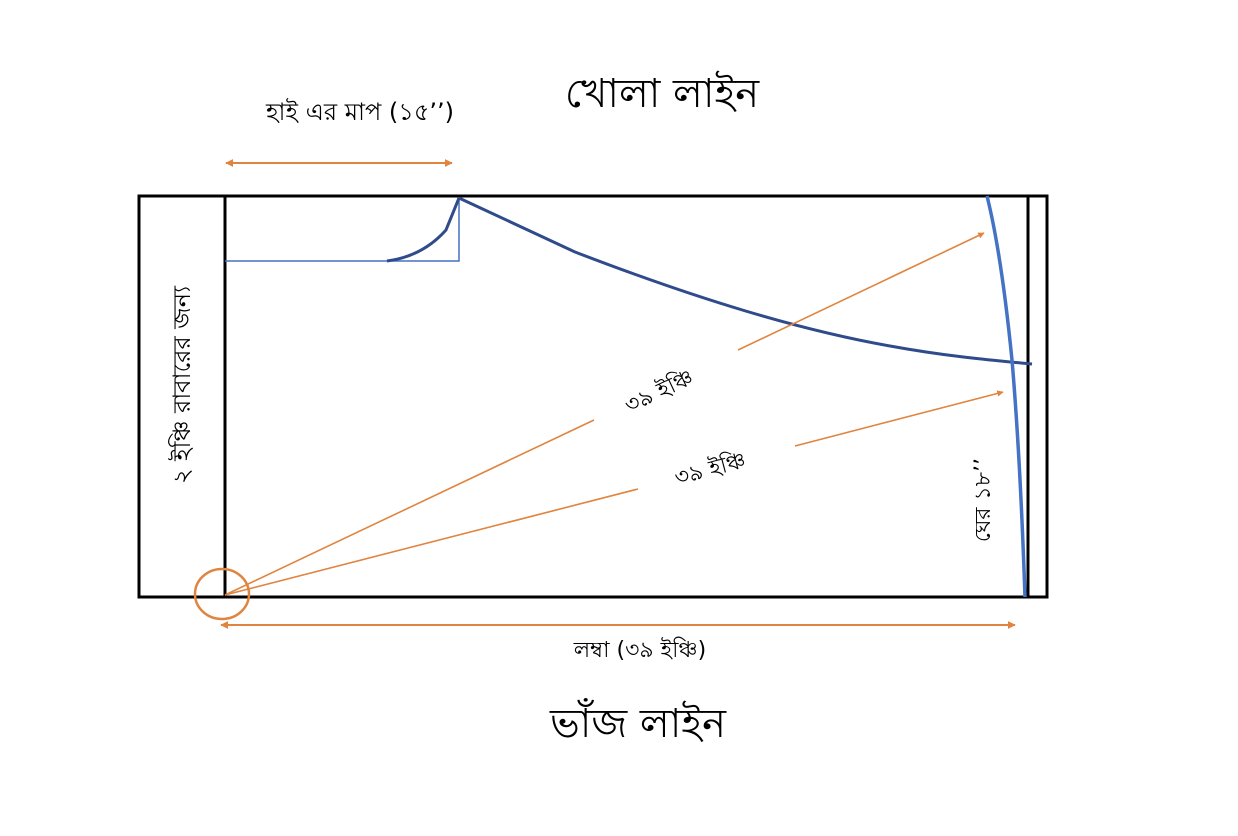 This screenshot has height=836, width=1238. What do you see at coordinates (182, 384) in the screenshot?
I see `rubber-allowance-label: ২ ইঞ্চি রাবারের জন্য` at bounding box center [182, 384].